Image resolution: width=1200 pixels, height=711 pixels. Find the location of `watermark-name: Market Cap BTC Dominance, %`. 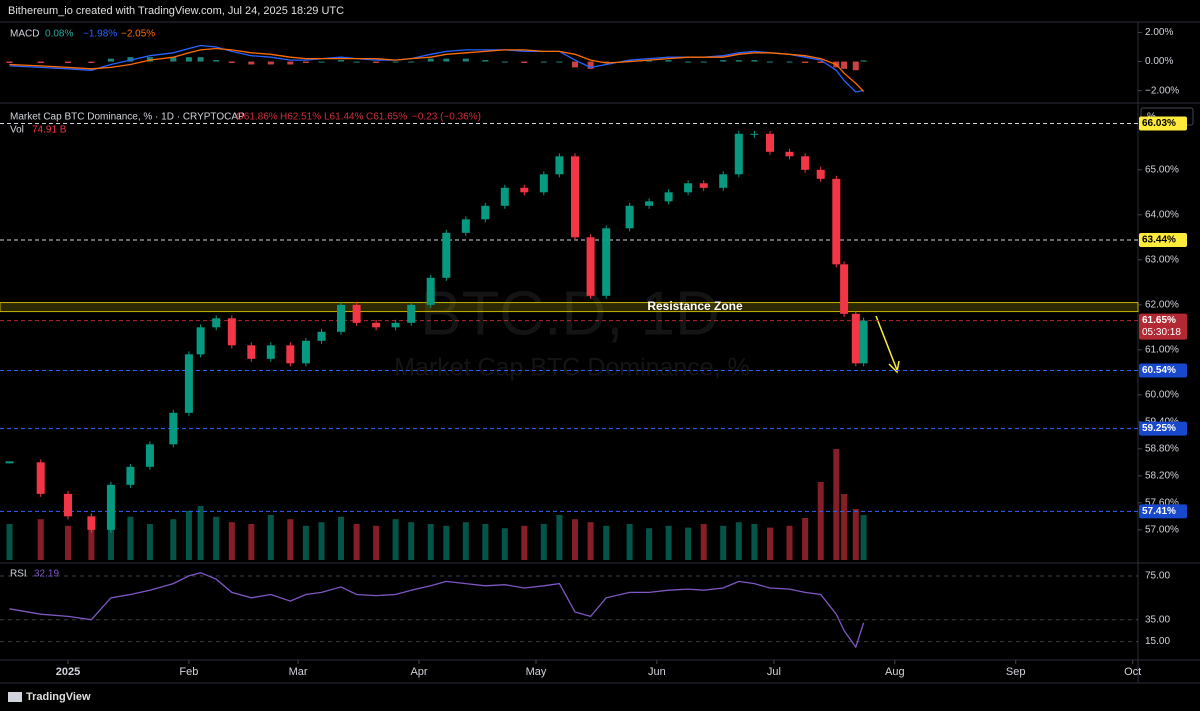

watermark-name: Market Cap BTC Dominance, % is located at coordinates (572, 368).